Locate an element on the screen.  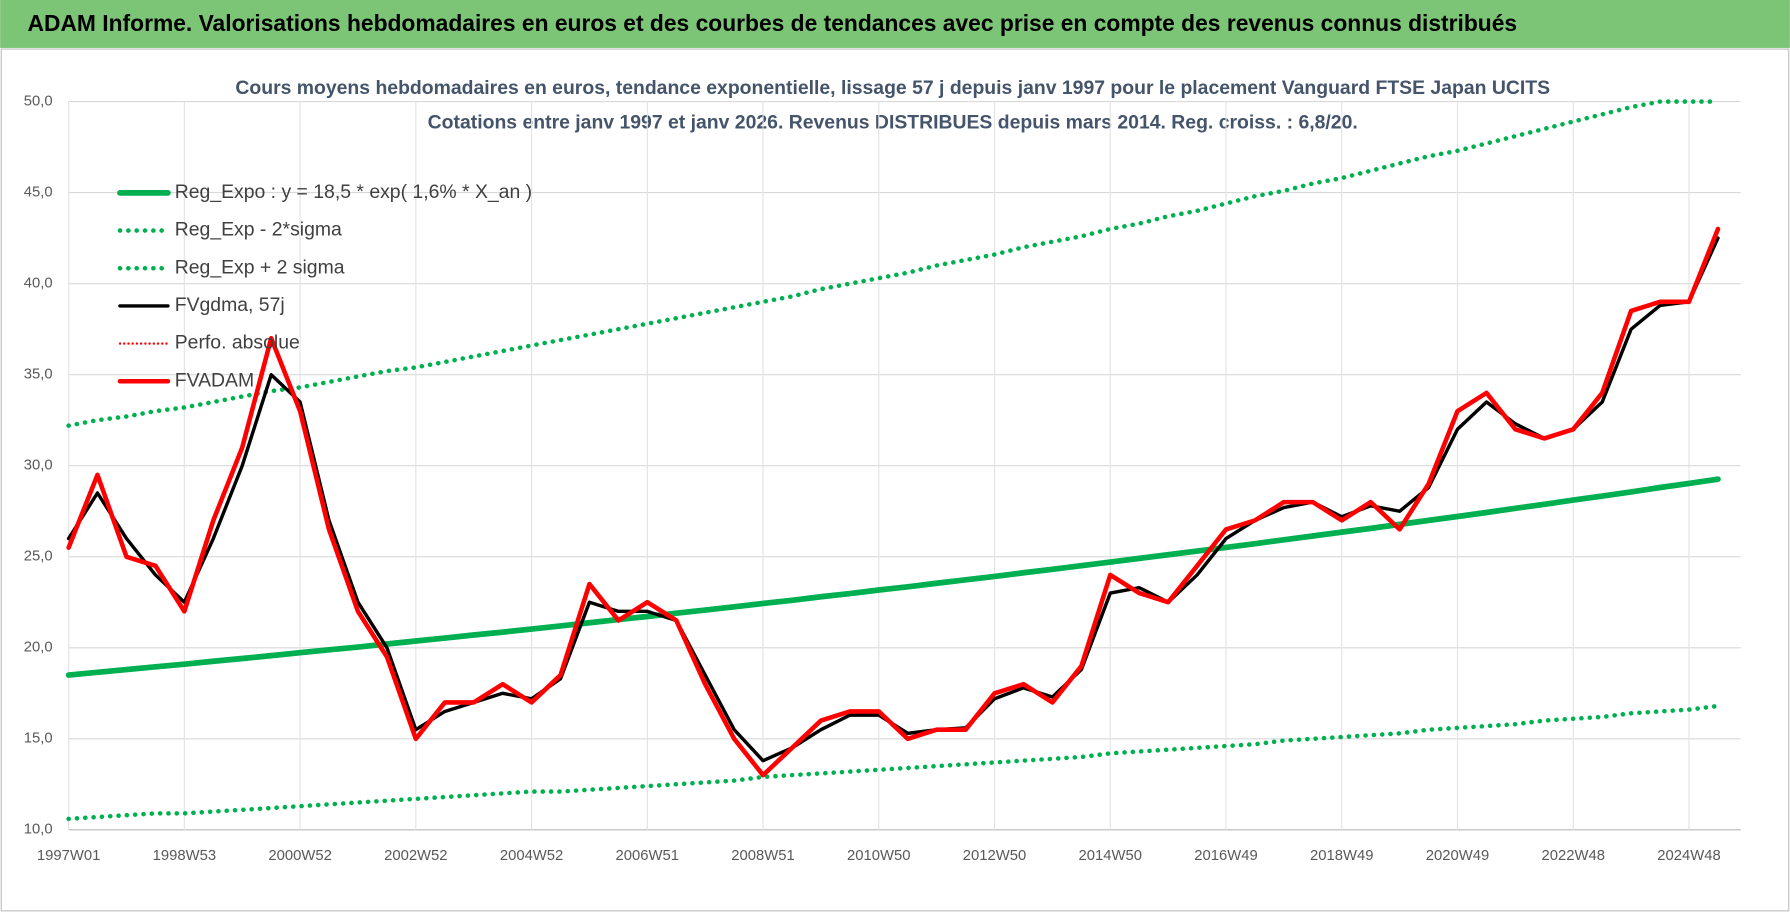
x-tick-label: 2008W51 is located at coordinates (762, 856).